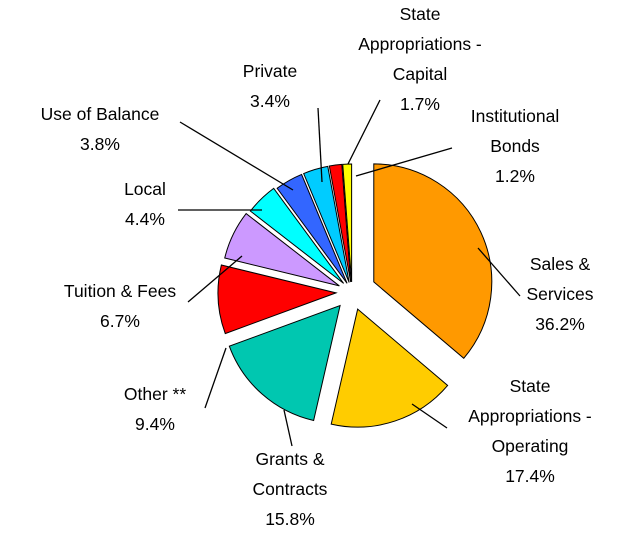 This screenshot has height=538, width=625. What do you see at coordinates (290, 519) in the screenshot?
I see `value-label: 15.8%` at bounding box center [290, 519].